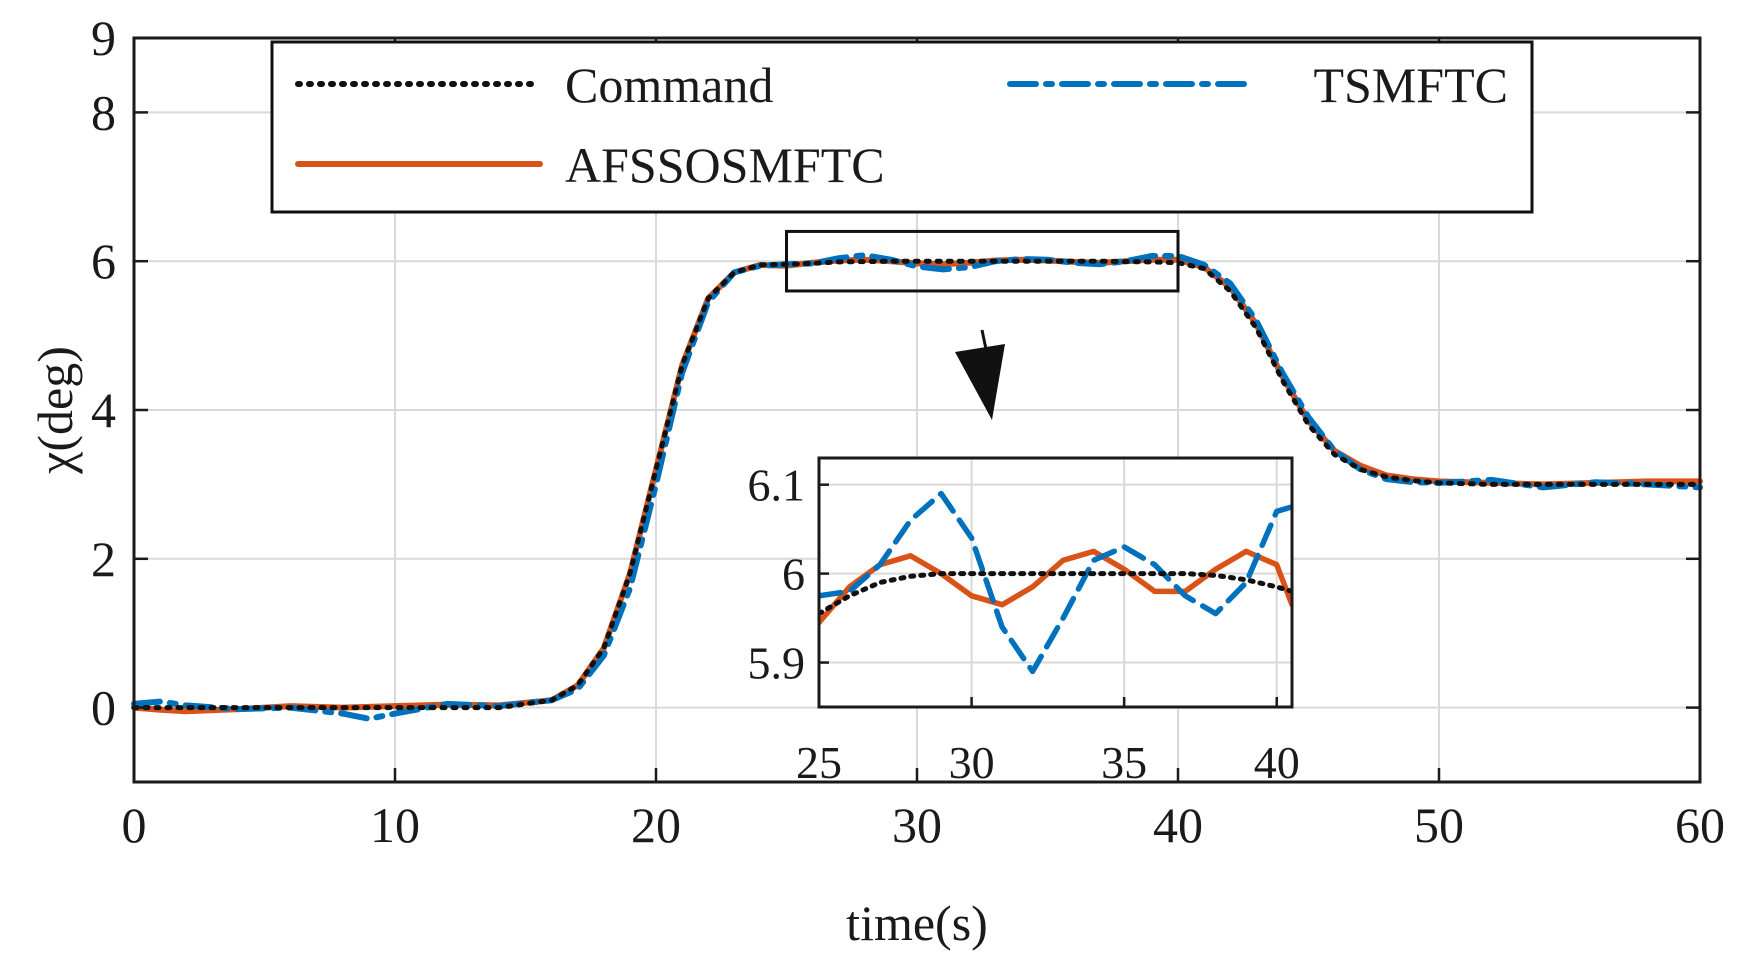  I want to click on zoom-box, so click(982, 261).